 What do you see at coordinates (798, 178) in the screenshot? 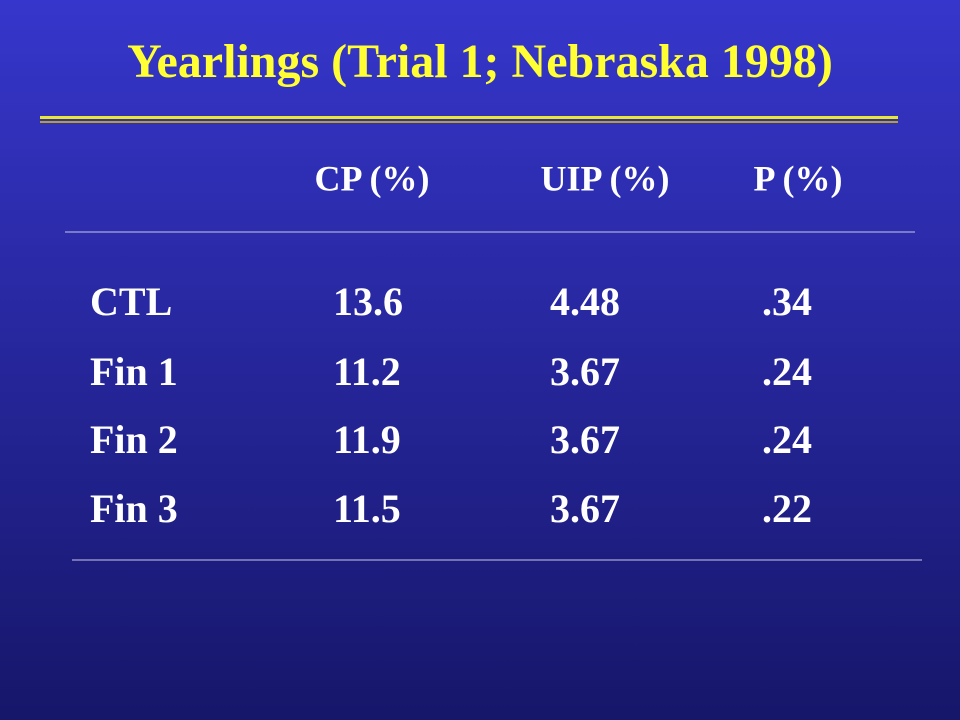
I see `column-header: P (%)` at bounding box center [798, 178].